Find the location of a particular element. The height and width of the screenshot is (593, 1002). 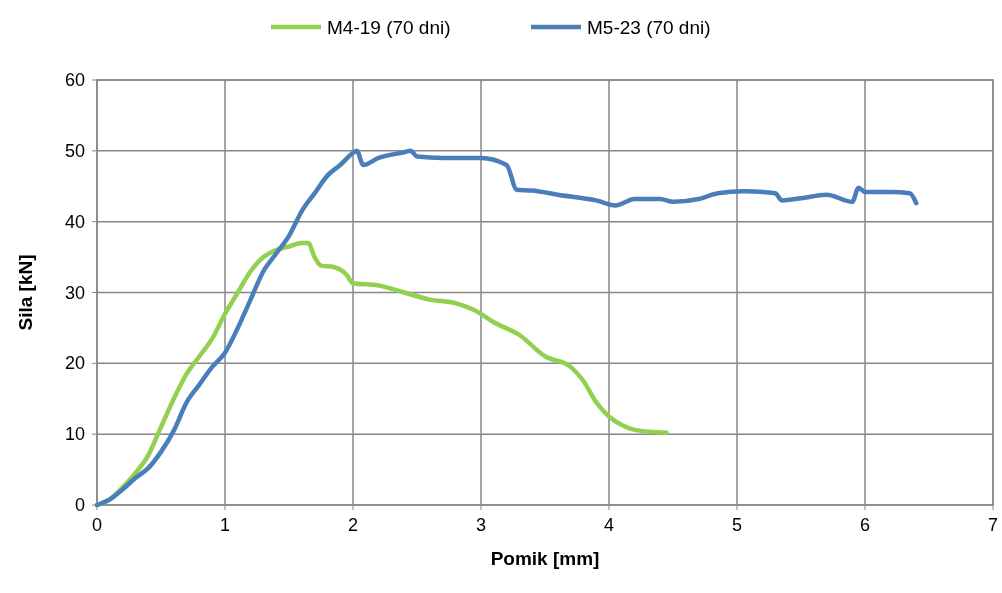

y-tick-label: 60 is located at coordinates (74, 80).